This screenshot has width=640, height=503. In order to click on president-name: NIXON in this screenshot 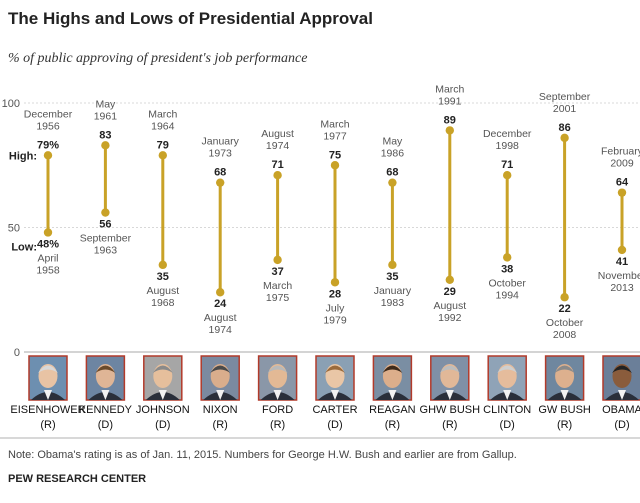, I will do `click(220, 410)`.